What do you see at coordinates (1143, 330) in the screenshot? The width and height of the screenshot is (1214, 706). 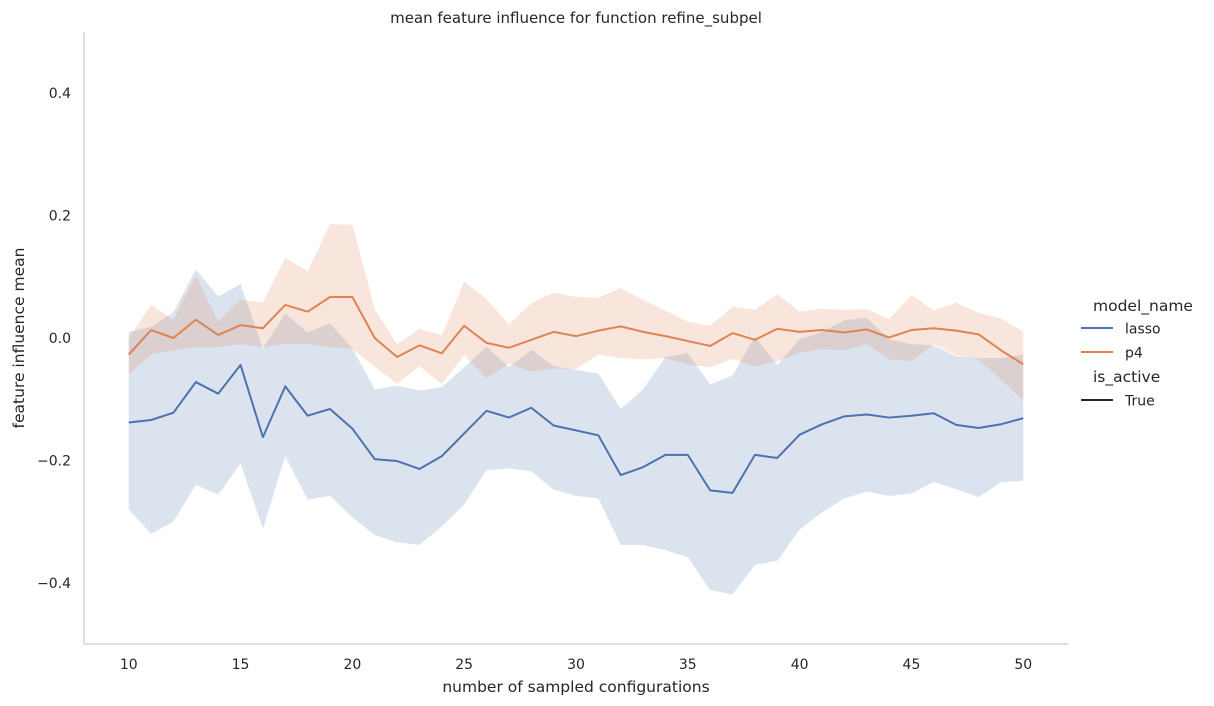 I see `legend-label-lasso: lasso` at bounding box center [1143, 330].